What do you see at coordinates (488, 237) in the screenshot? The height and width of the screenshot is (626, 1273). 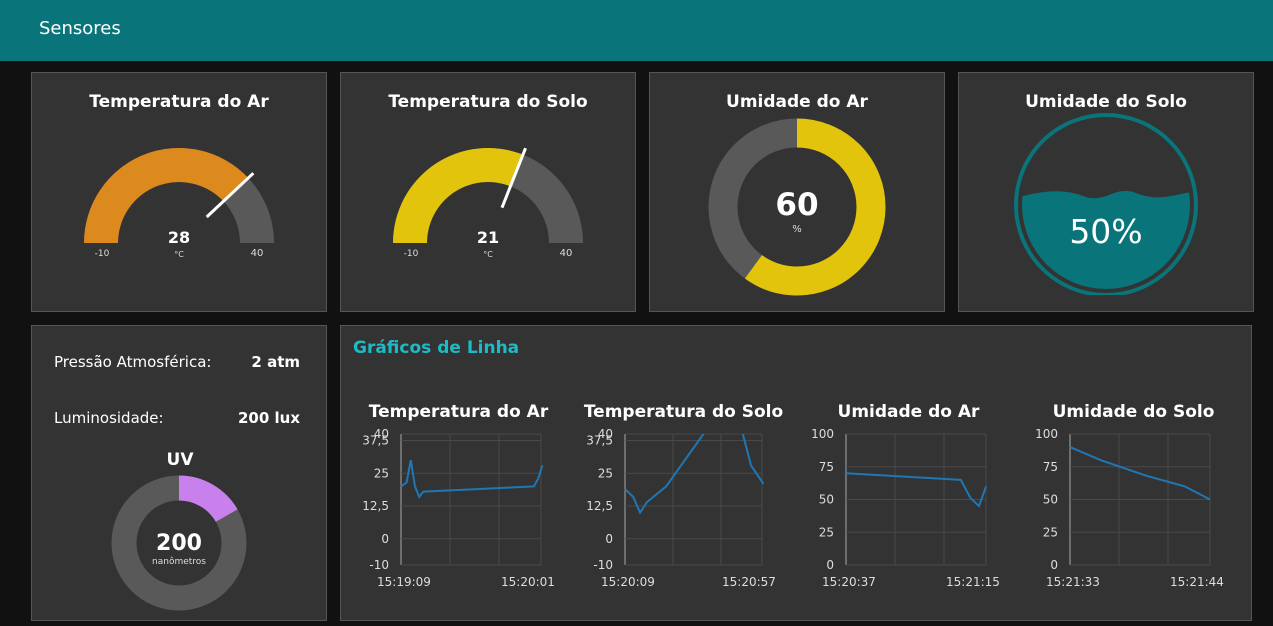 I see `gauge-value: 21` at bounding box center [488, 237].